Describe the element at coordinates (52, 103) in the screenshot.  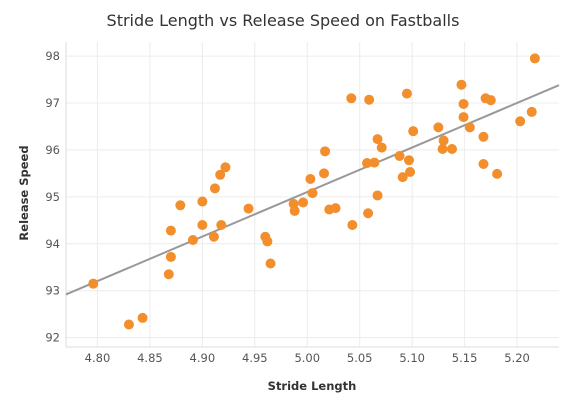
I see `y-tick-label: 97` at that location.